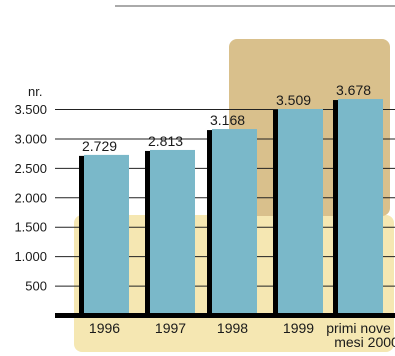 The image size is (395, 356). What do you see at coordinates (232, 328) in the screenshot?
I see `x-tick-label: 1998` at bounding box center [232, 328].